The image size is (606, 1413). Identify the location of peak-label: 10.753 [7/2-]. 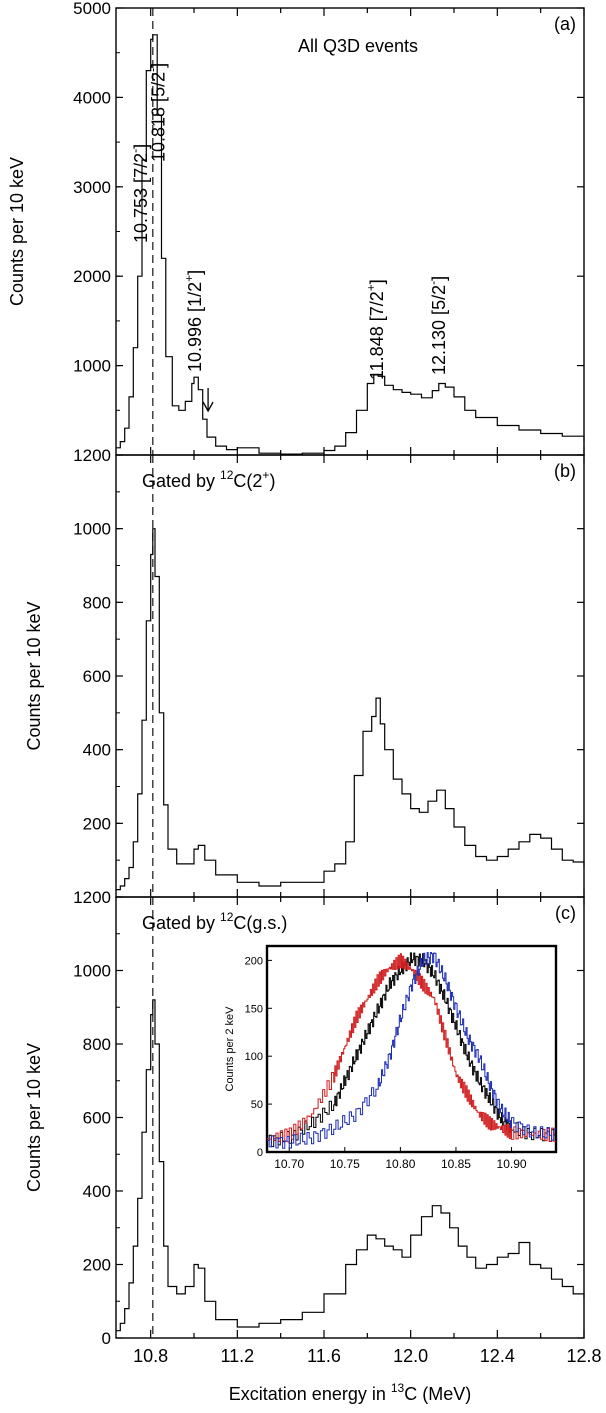
(139, 193).